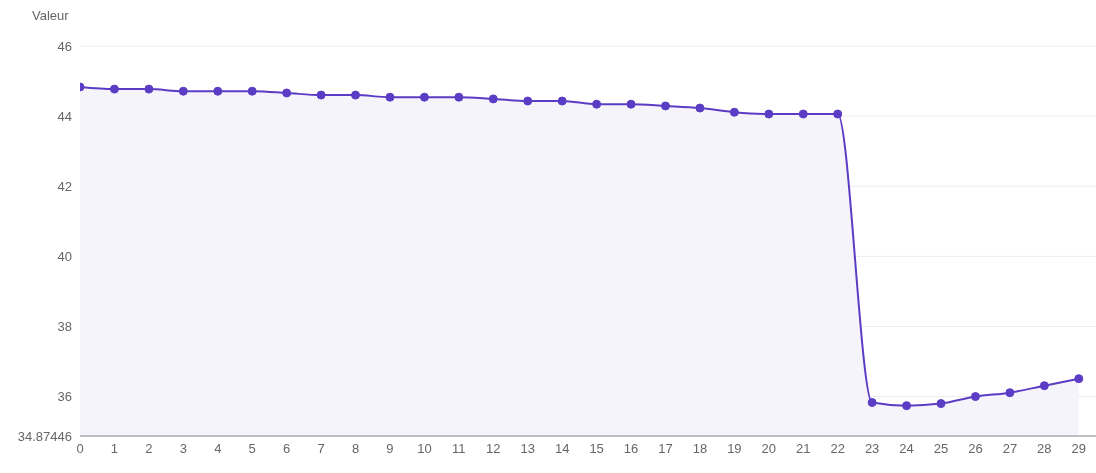 The image size is (1096, 473). Describe the element at coordinates (64, 397) in the screenshot. I see `y-tick-label: 36` at that location.